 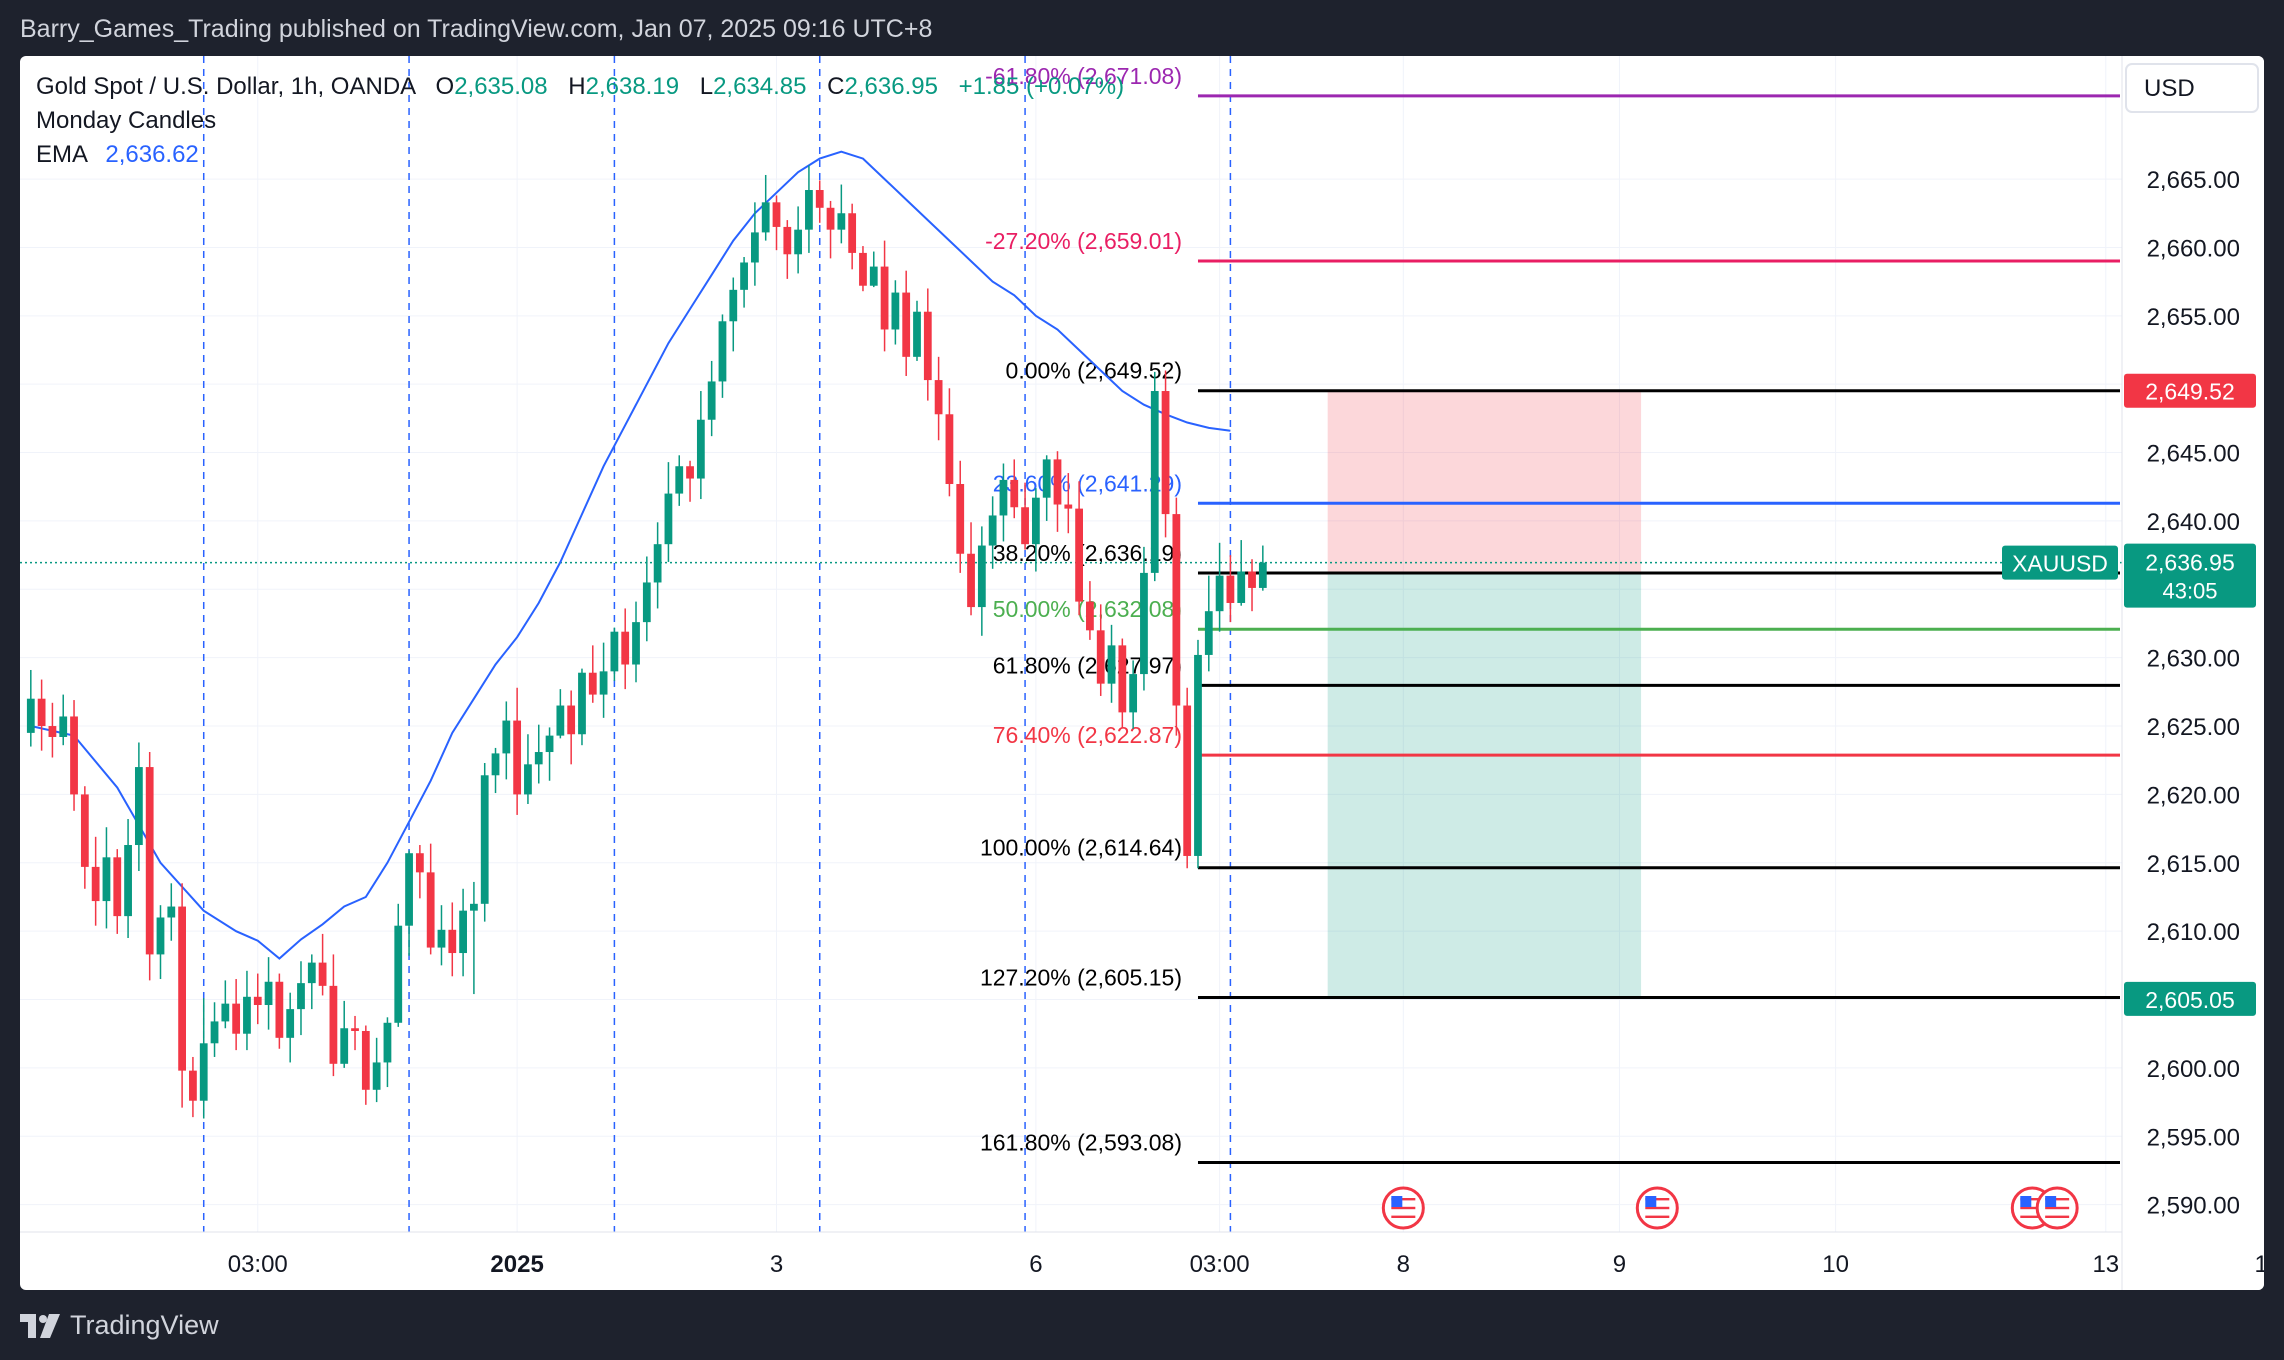 I want to click on tradingview-logo-icon, so click(x=40, y=1325).